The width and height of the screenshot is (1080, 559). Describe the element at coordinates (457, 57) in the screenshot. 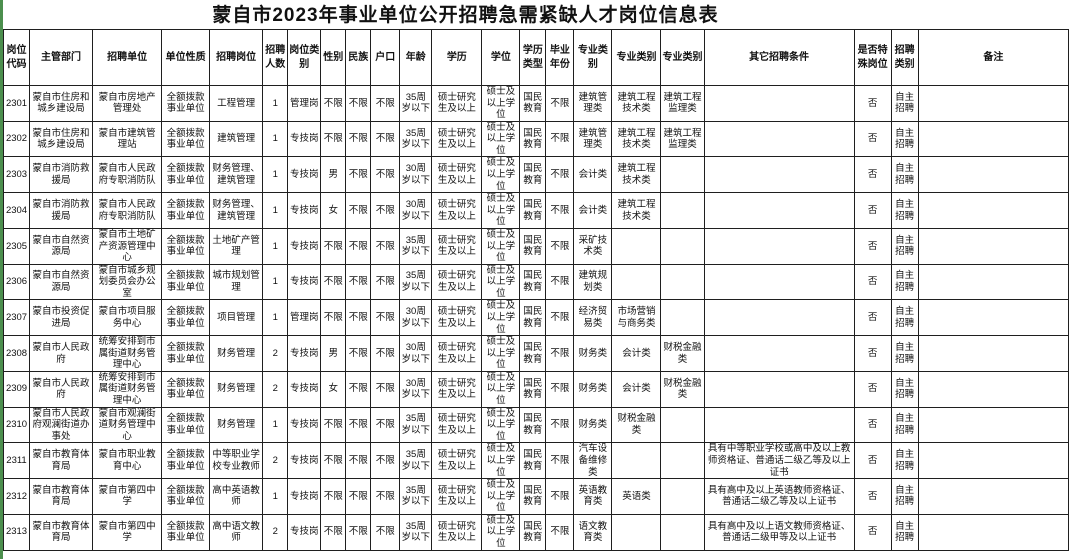

I see `header-cell: 学历` at that location.